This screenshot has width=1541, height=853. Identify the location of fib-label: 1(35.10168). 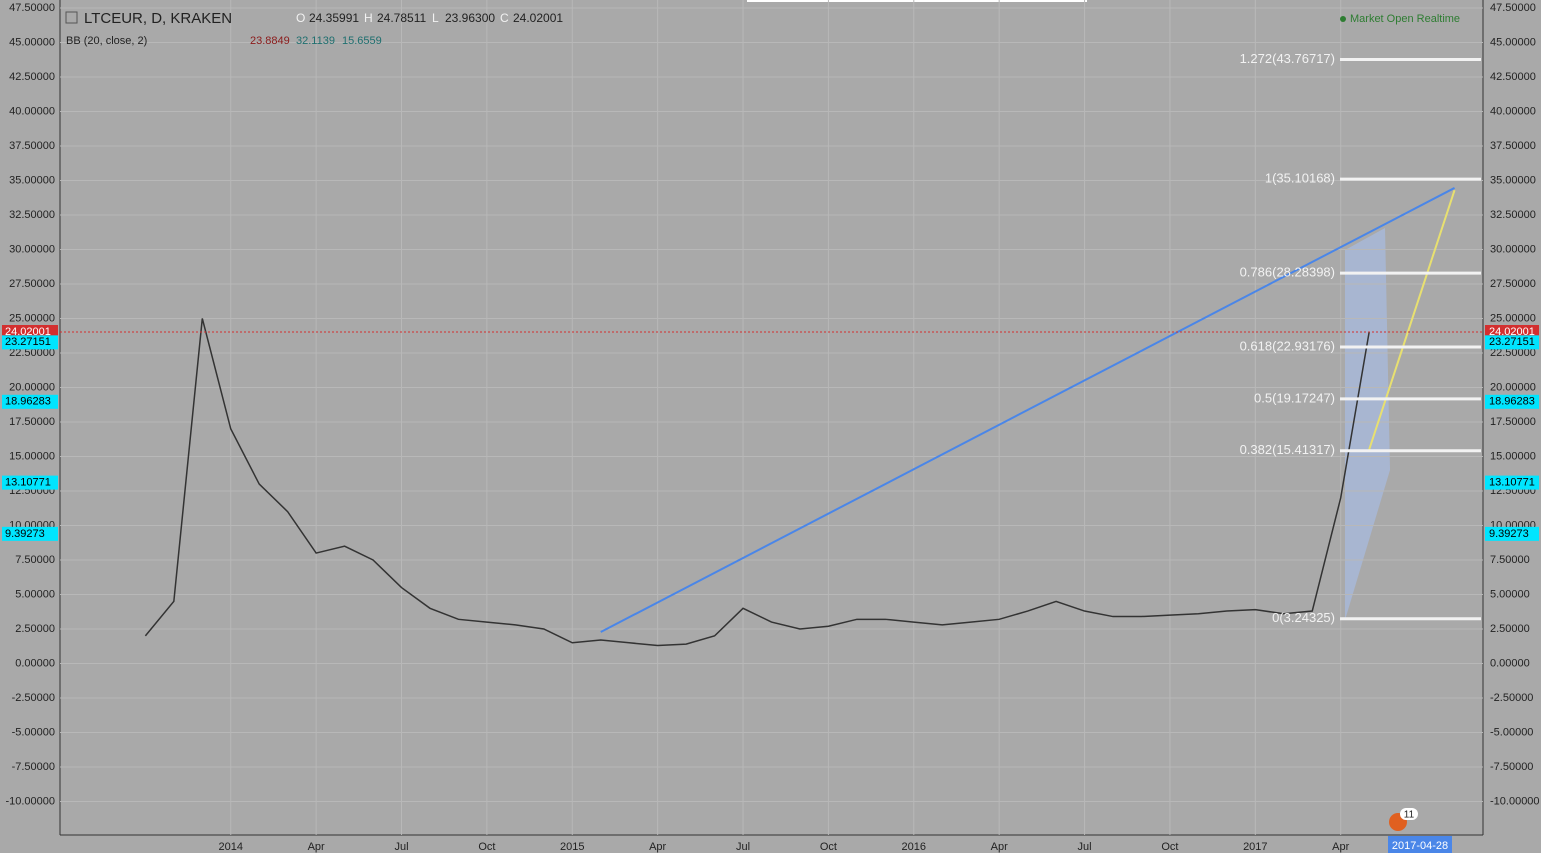
(1300, 178).